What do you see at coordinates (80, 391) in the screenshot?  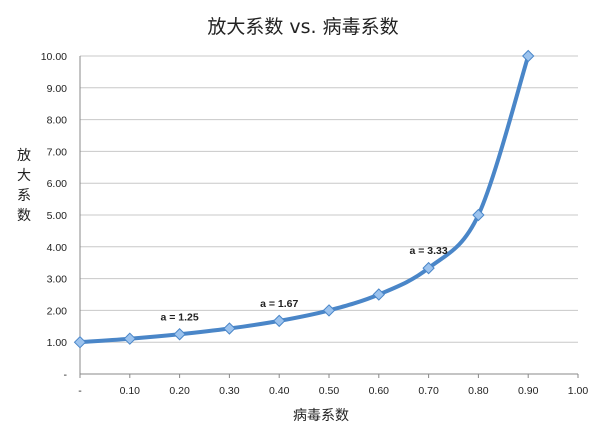 I see `x-tick-label: -` at bounding box center [80, 391].